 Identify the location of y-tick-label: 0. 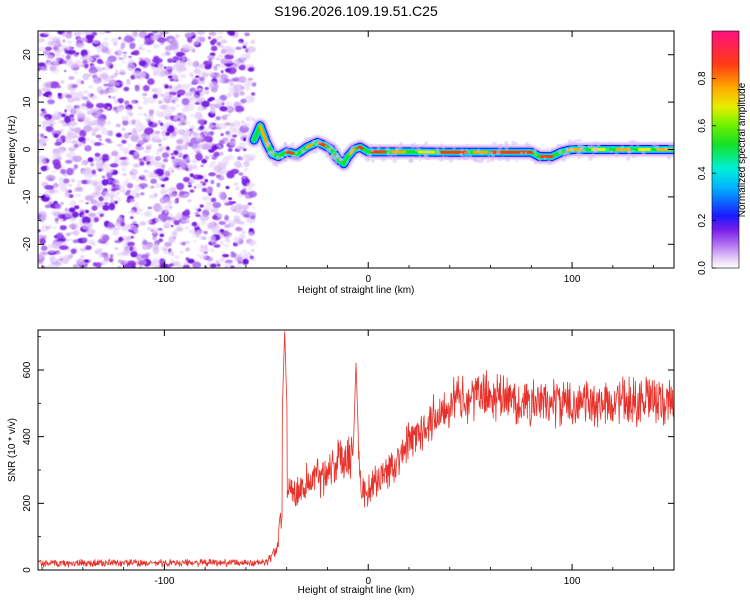
(27, 570).